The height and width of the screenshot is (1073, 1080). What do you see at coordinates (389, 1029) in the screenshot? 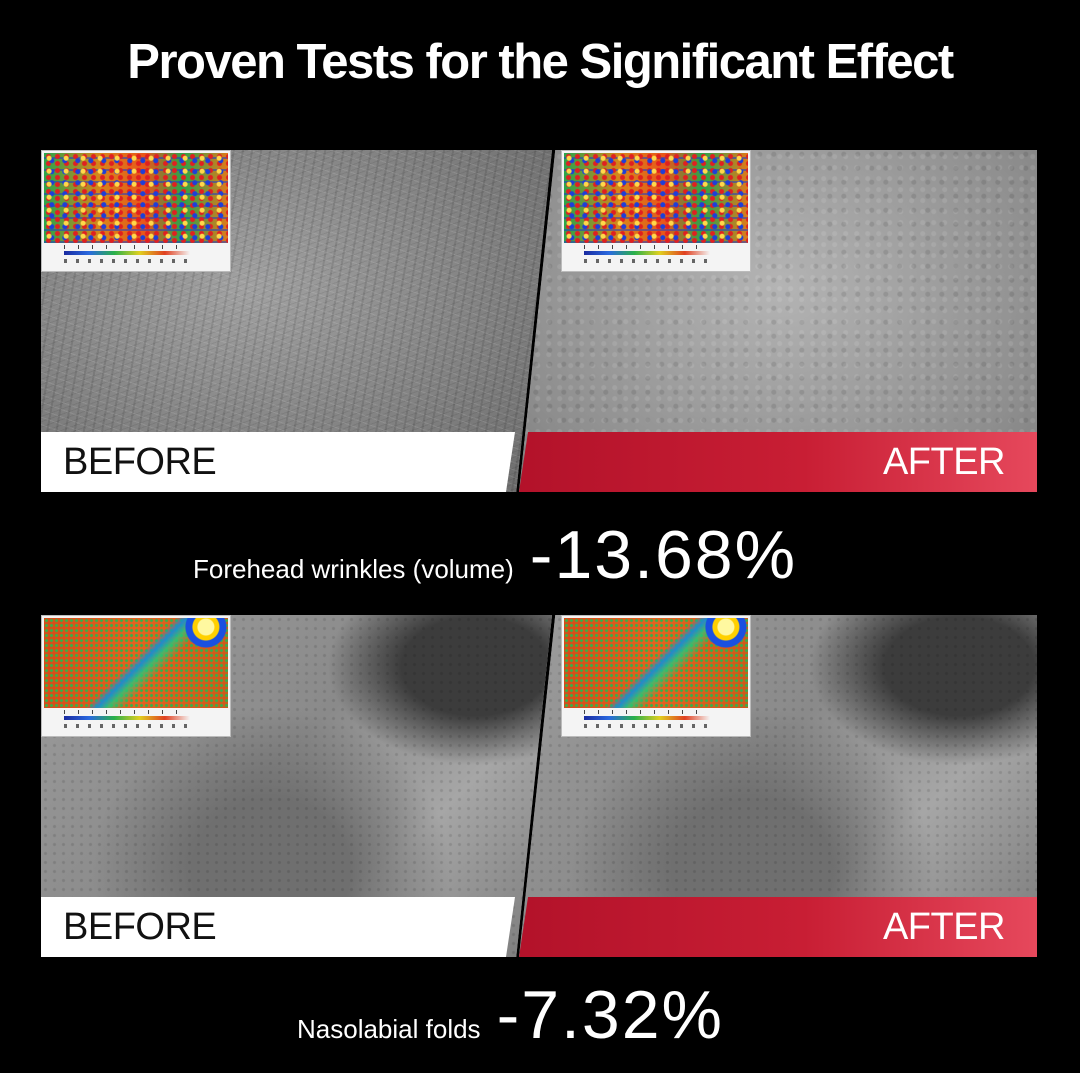
I see `metric-label: Nasolabial folds` at bounding box center [389, 1029].